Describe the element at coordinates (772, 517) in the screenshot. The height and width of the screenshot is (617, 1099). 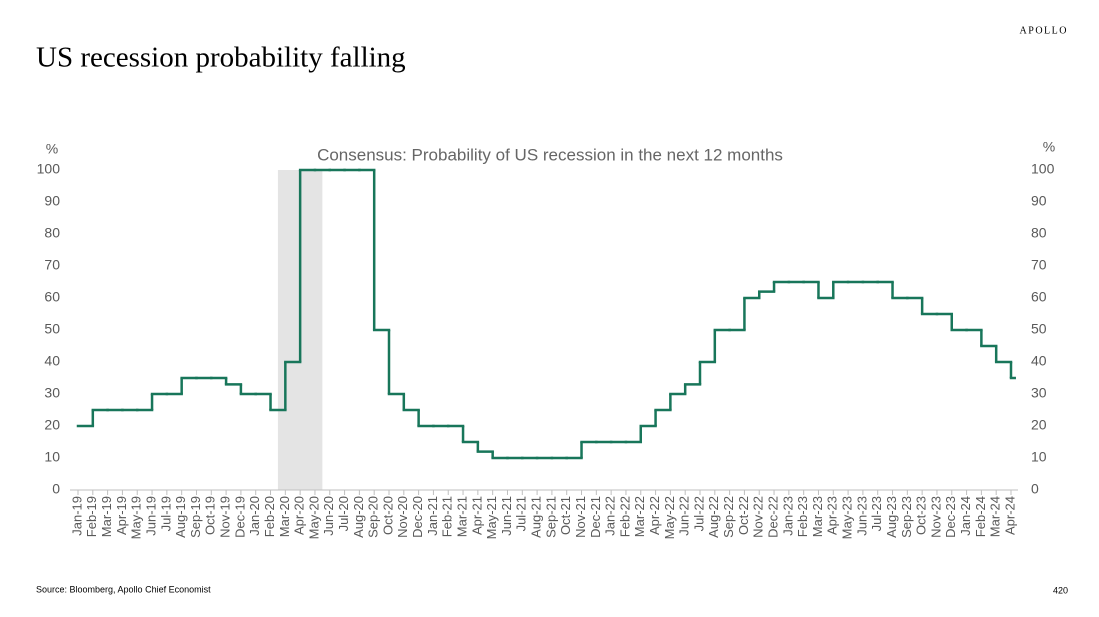
I see `x-tick-label: Dec-22` at that location.